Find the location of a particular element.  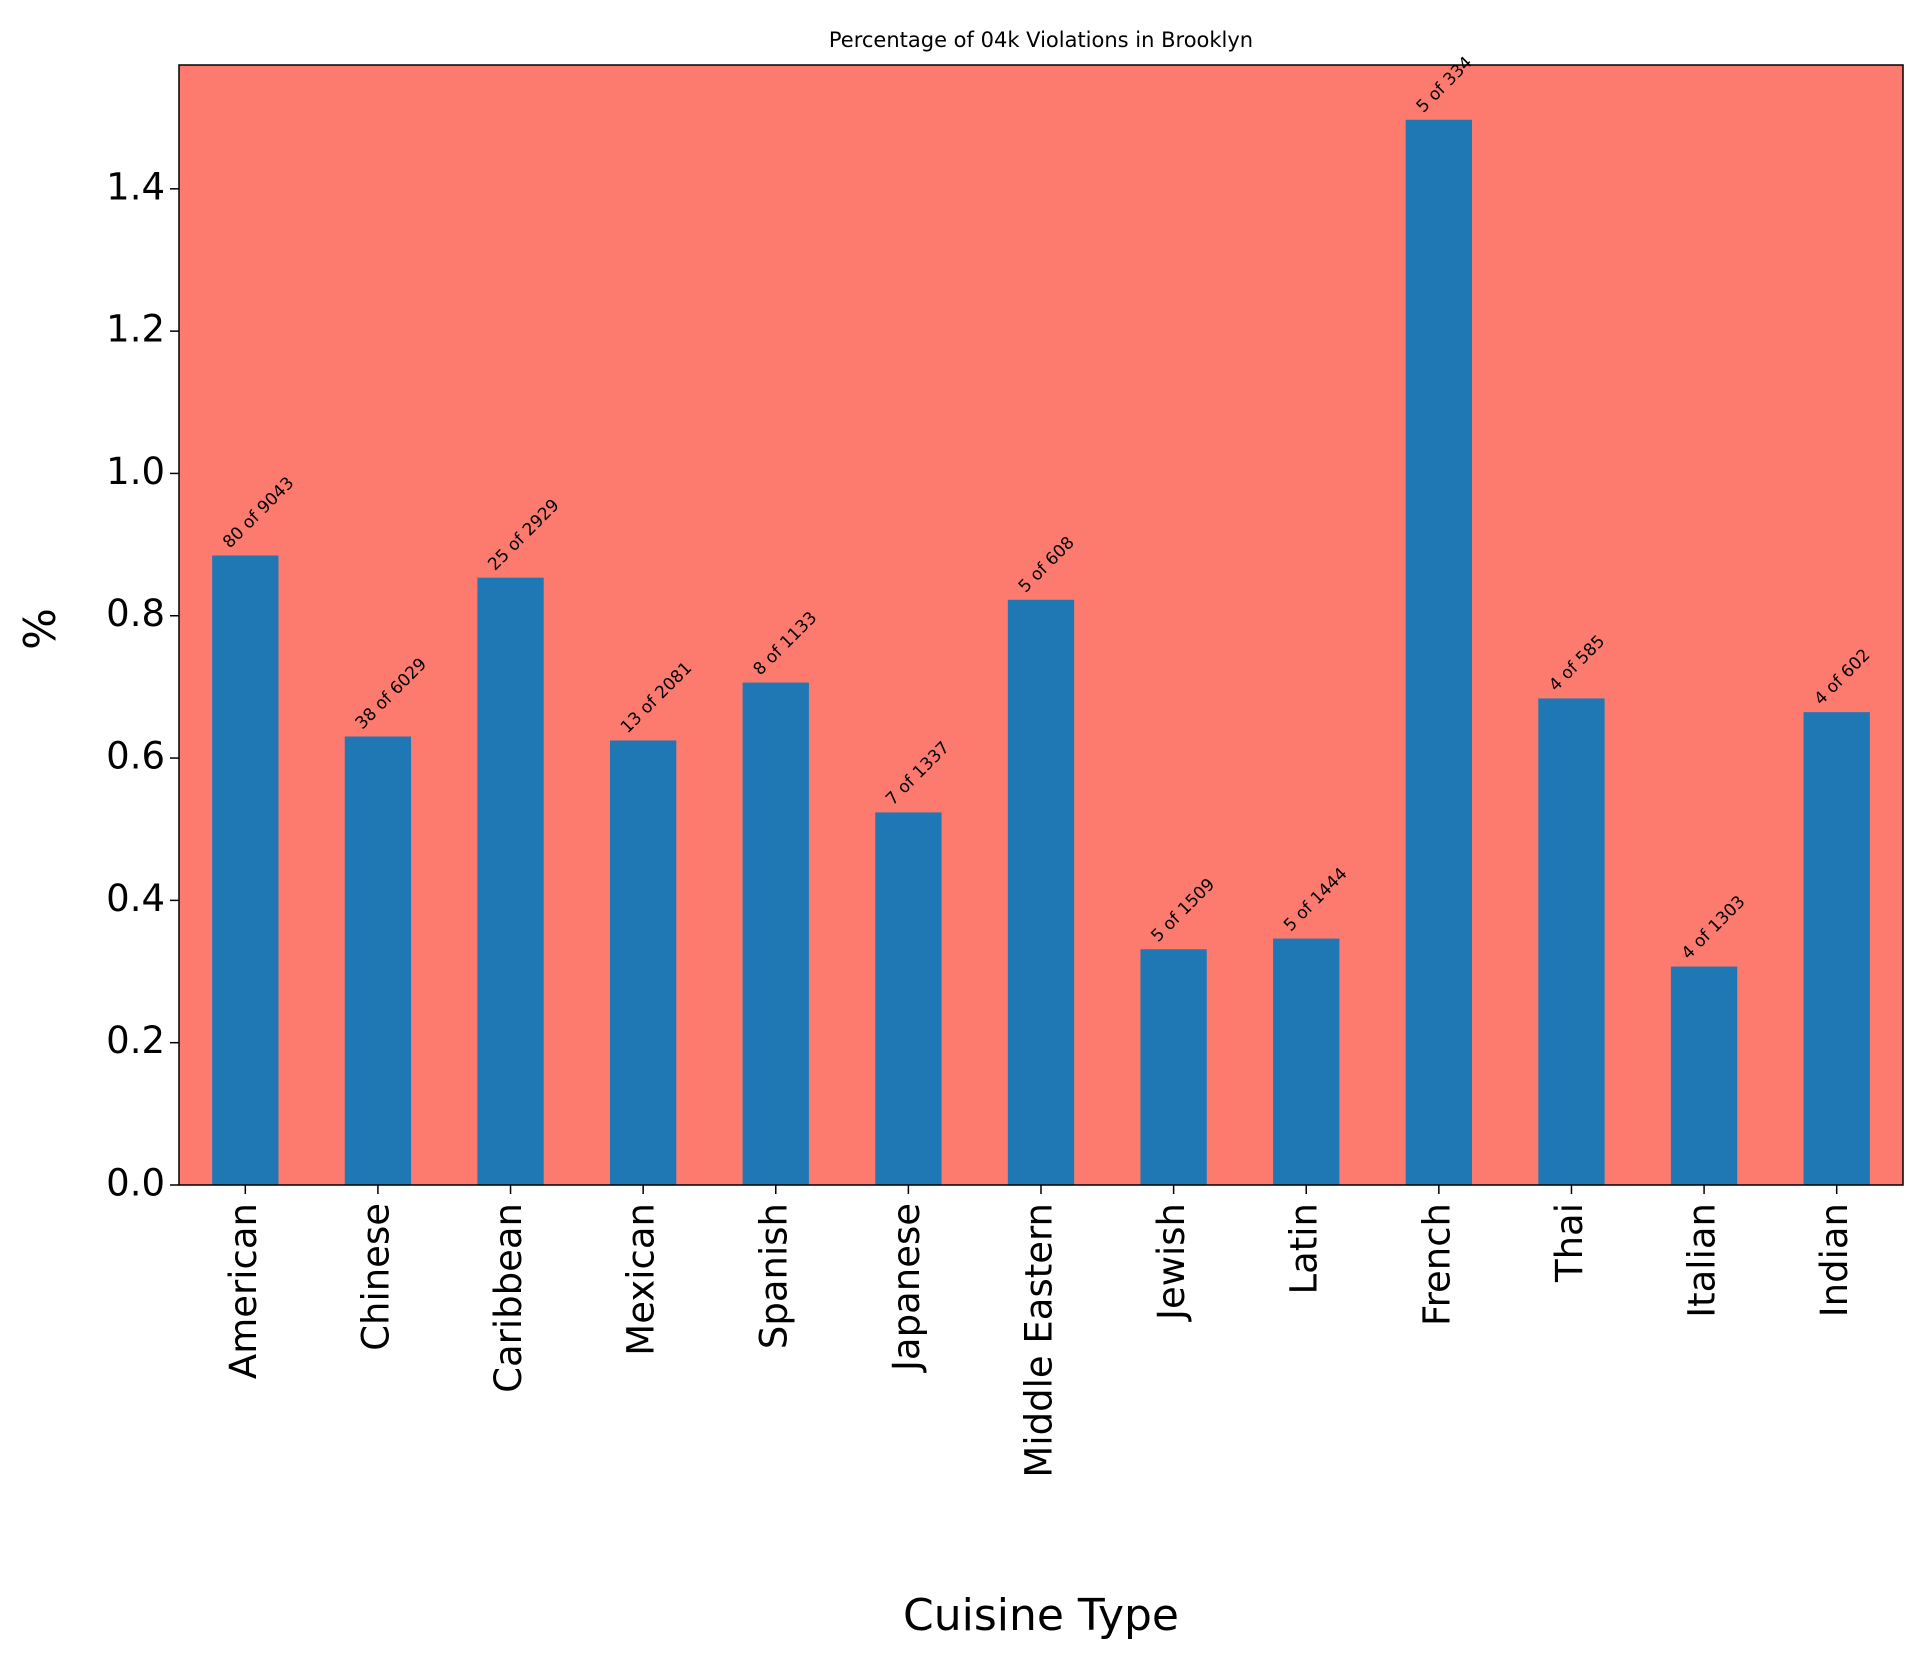

x-tick-label: Italian is located at coordinates (1702, 1260).